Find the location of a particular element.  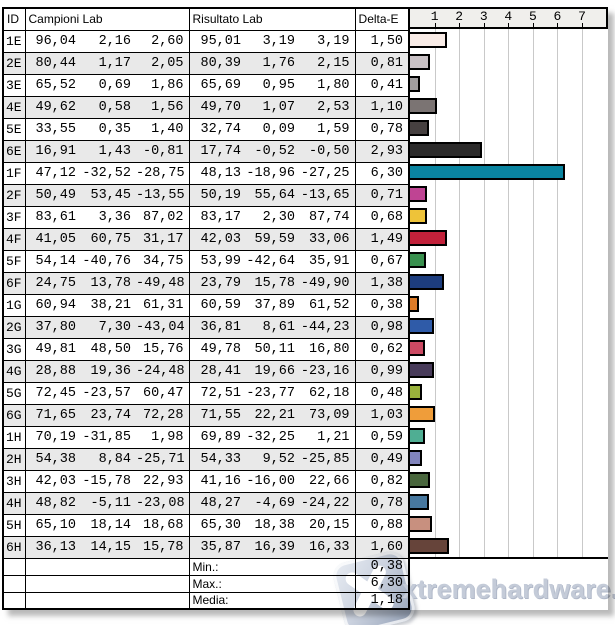

delta-e-bar-4E is located at coordinates (424, 106).